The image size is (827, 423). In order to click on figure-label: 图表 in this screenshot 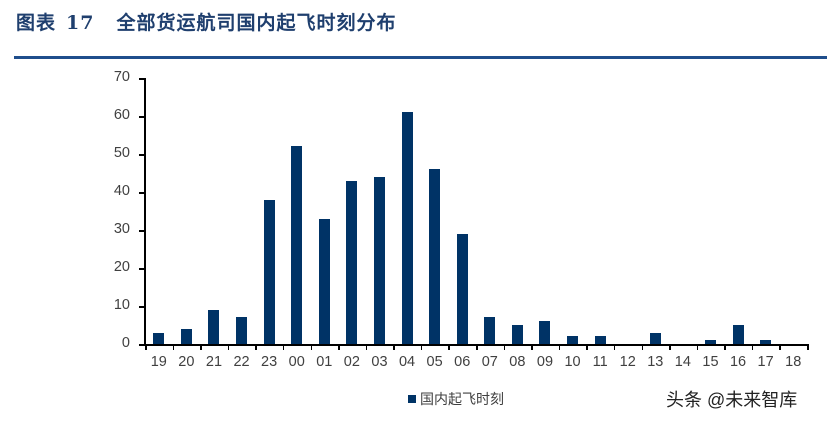, I will do `click(36, 23)`.